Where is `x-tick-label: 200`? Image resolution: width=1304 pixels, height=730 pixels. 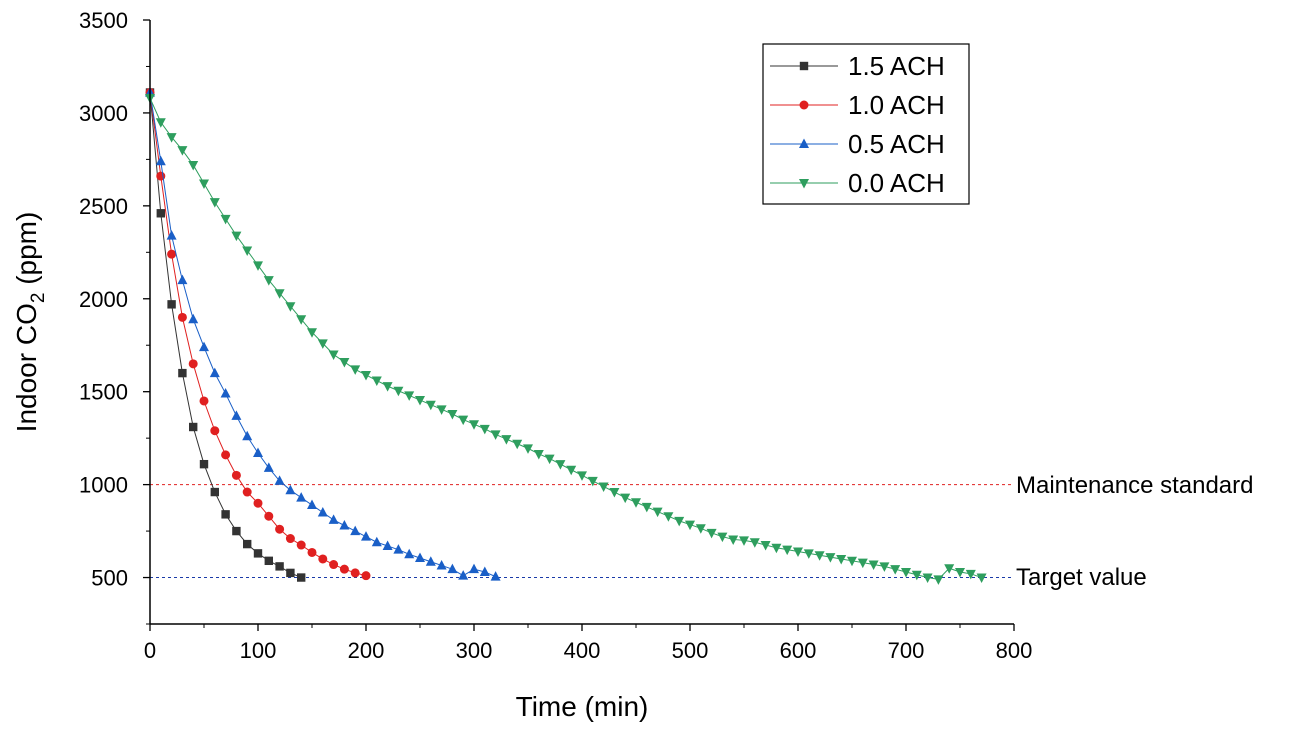
x-tick-label: 200 is located at coordinates (366, 650).